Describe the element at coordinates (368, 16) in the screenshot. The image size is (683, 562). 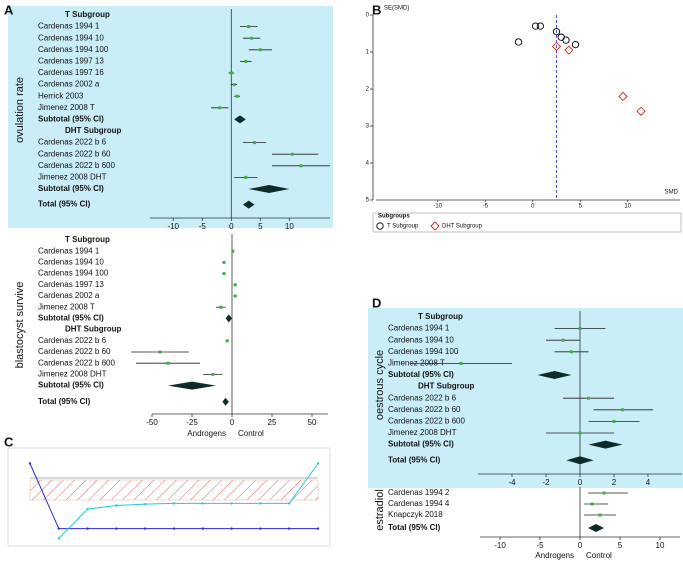
I see `y-tick-label: 0` at that location.